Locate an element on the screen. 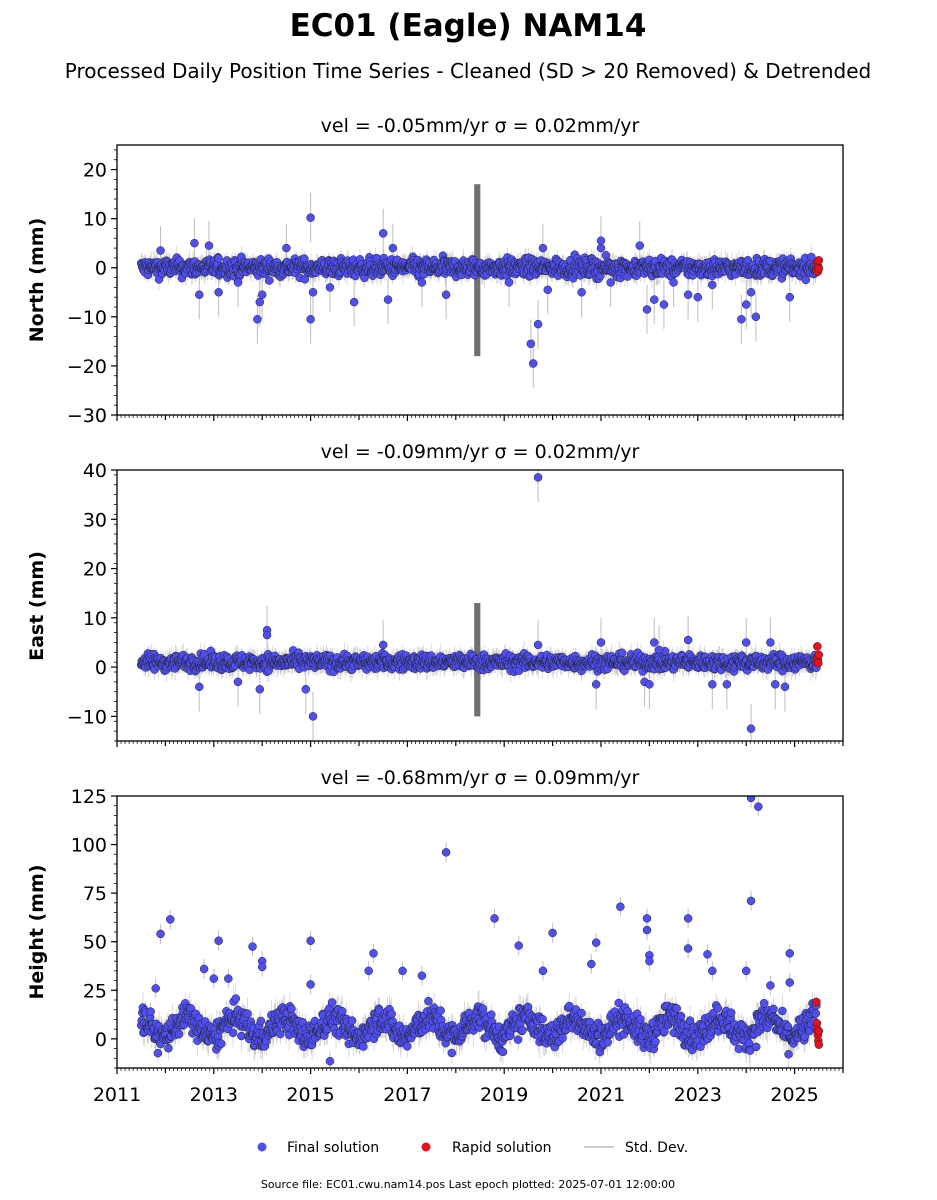  y-tick-label: −30 is located at coordinates (87, 416).